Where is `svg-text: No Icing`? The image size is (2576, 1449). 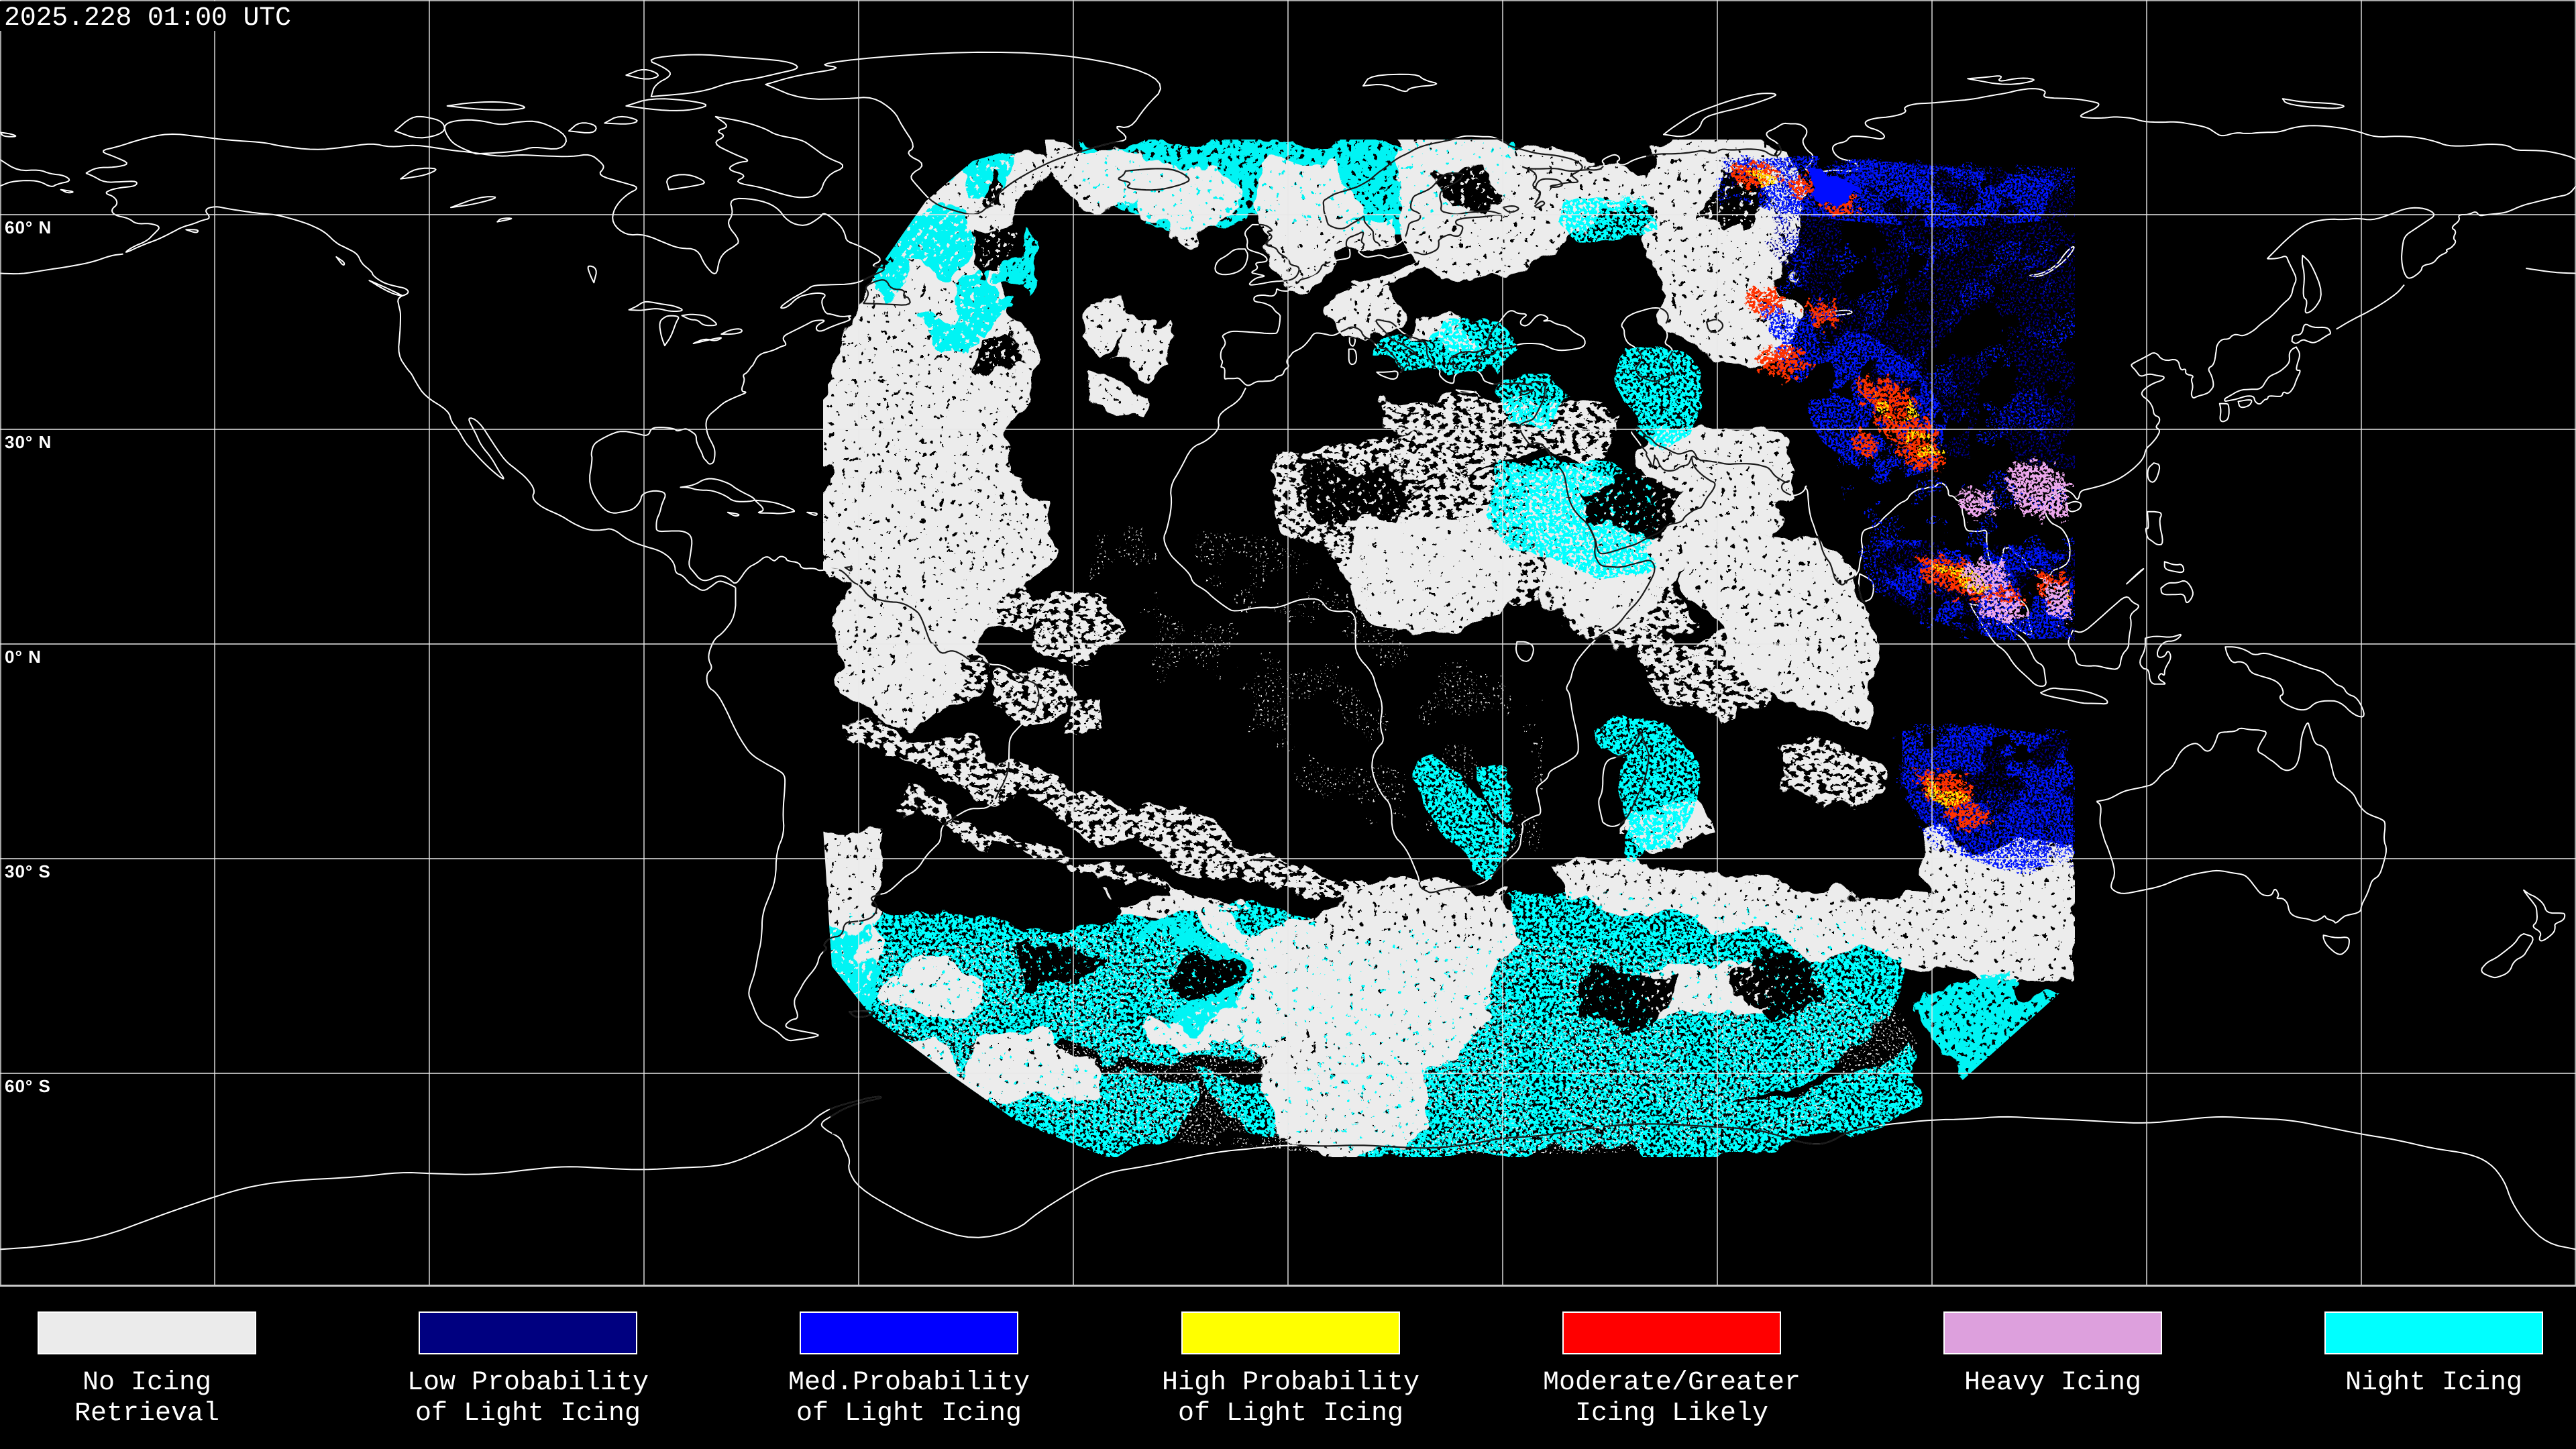
svg-text: No Icing is located at coordinates (147, 1383).